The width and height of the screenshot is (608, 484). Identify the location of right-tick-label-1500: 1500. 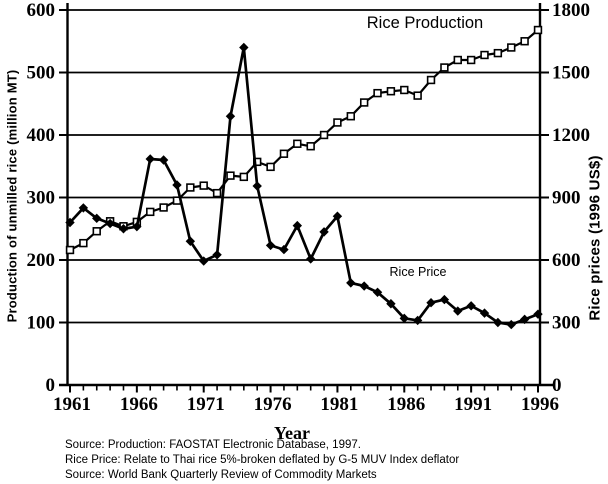
(571, 73).